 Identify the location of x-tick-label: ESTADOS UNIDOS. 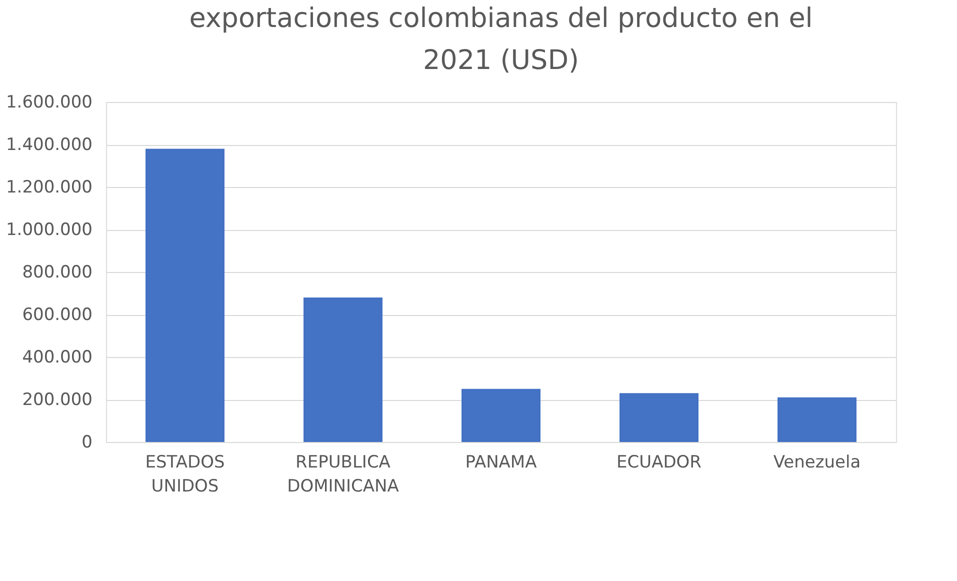
(185, 474).